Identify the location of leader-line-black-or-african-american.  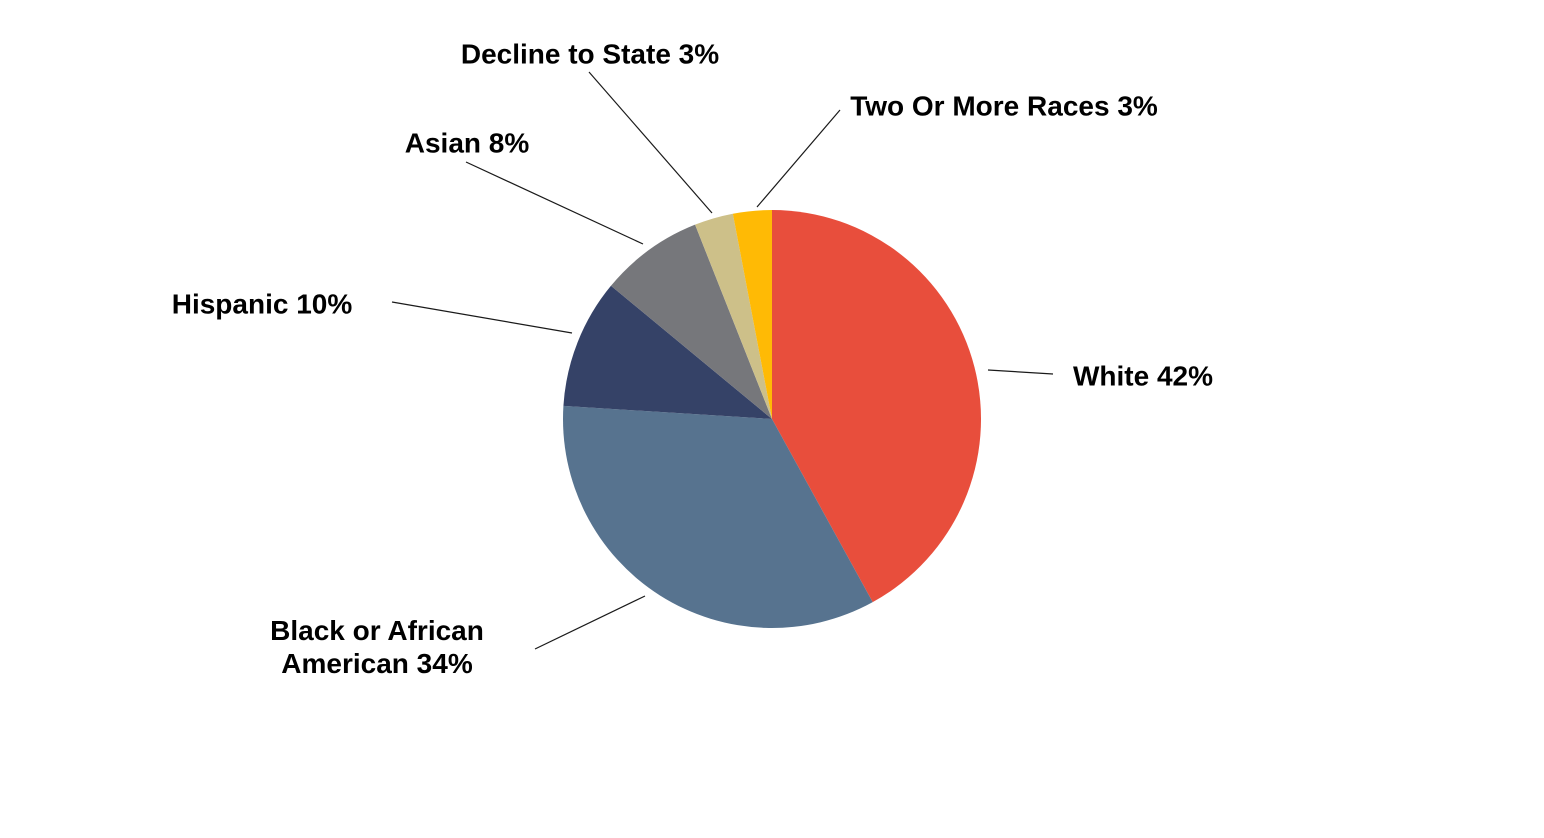
(590, 622).